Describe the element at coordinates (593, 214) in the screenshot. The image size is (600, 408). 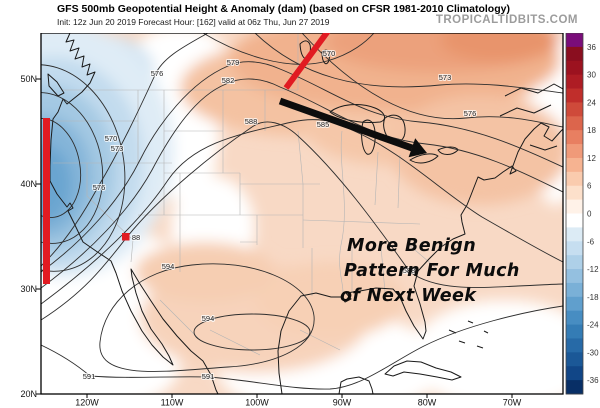
I see `colorbar-labels: 36 30 24 18 12 6 0 -6 -12 -18 -24 -30 -36` at that location.